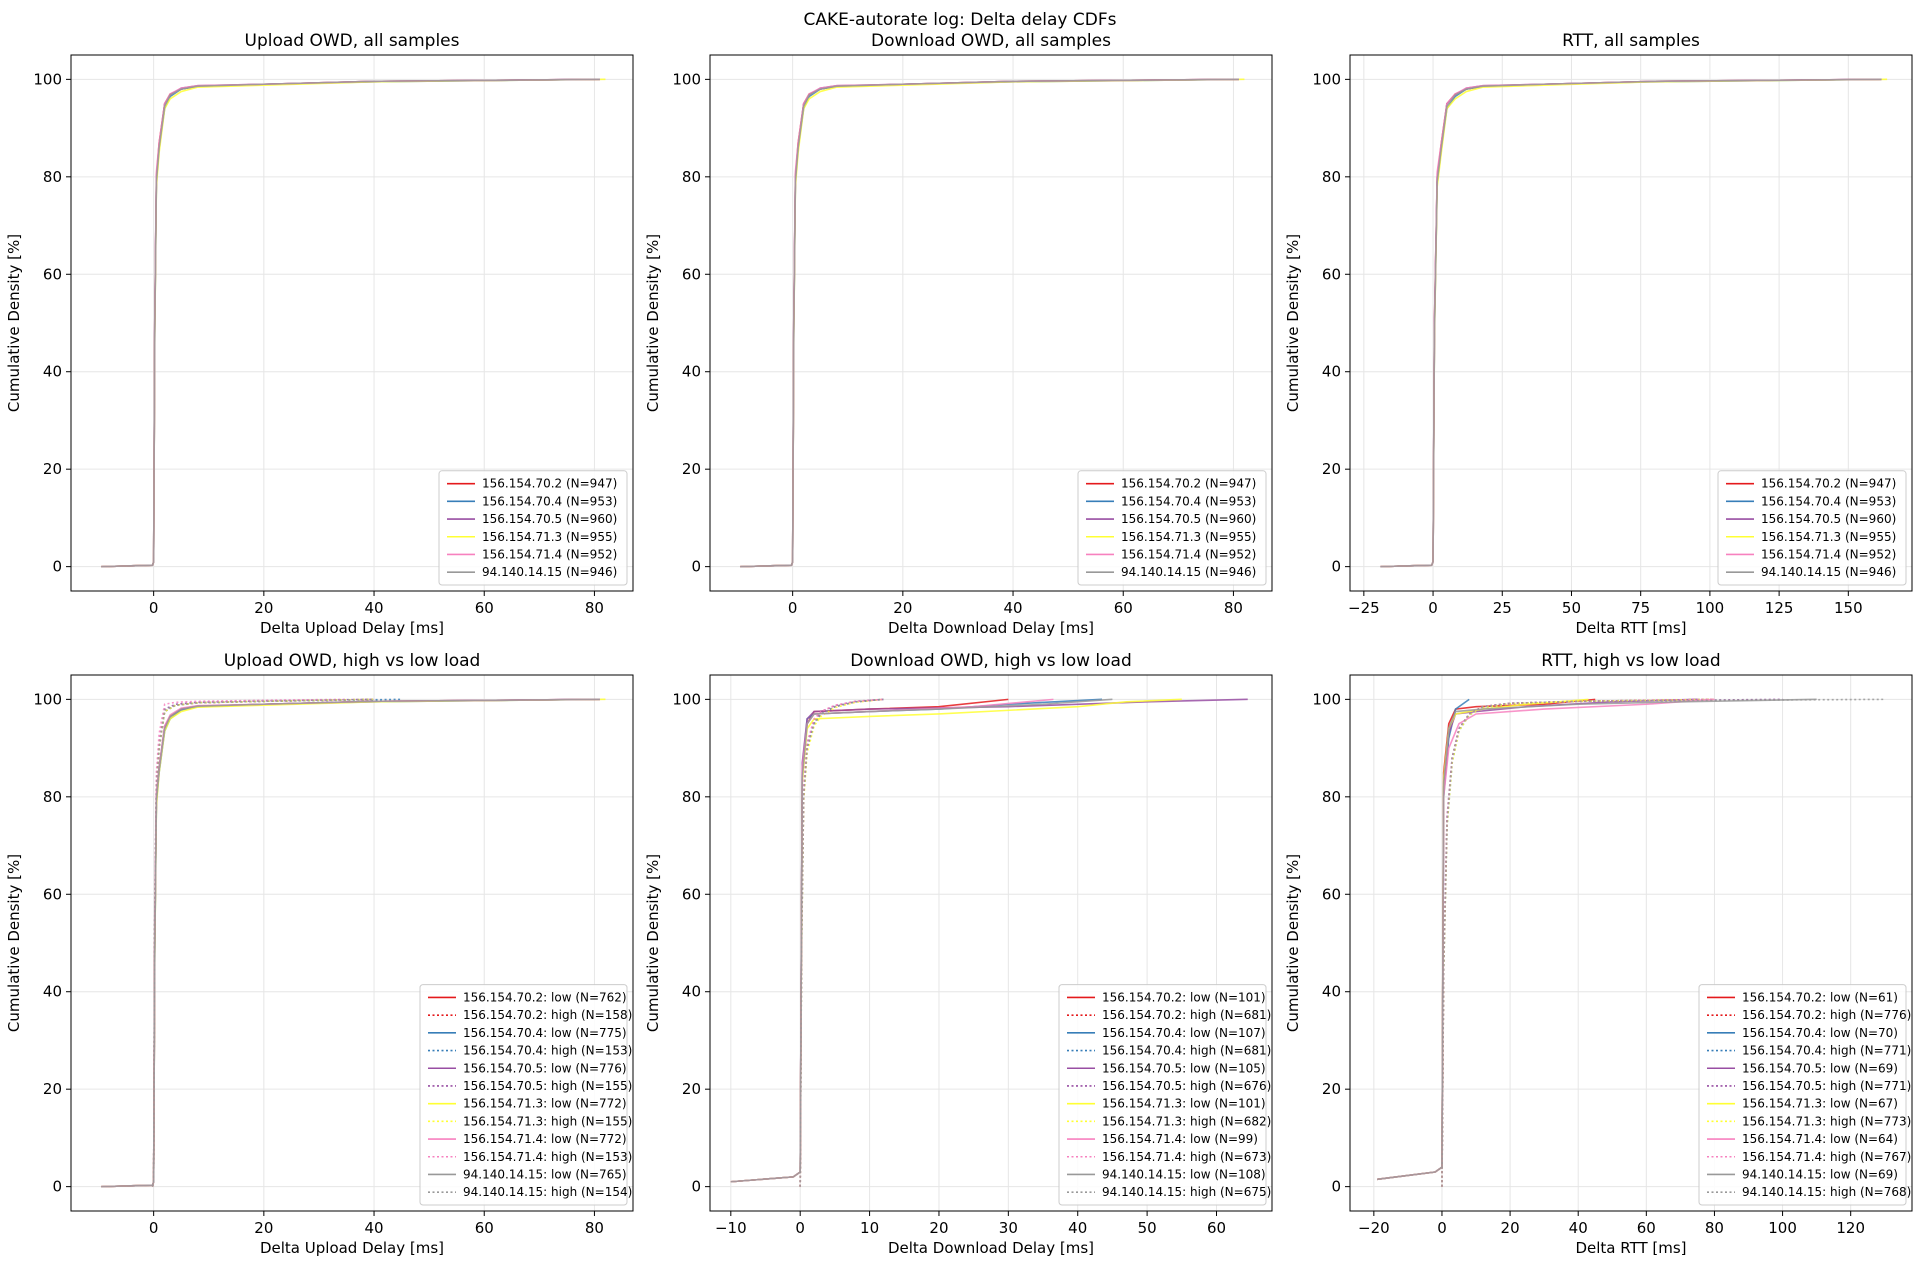  I want to click on subplot-title: RTT, all samples, so click(1631, 41).